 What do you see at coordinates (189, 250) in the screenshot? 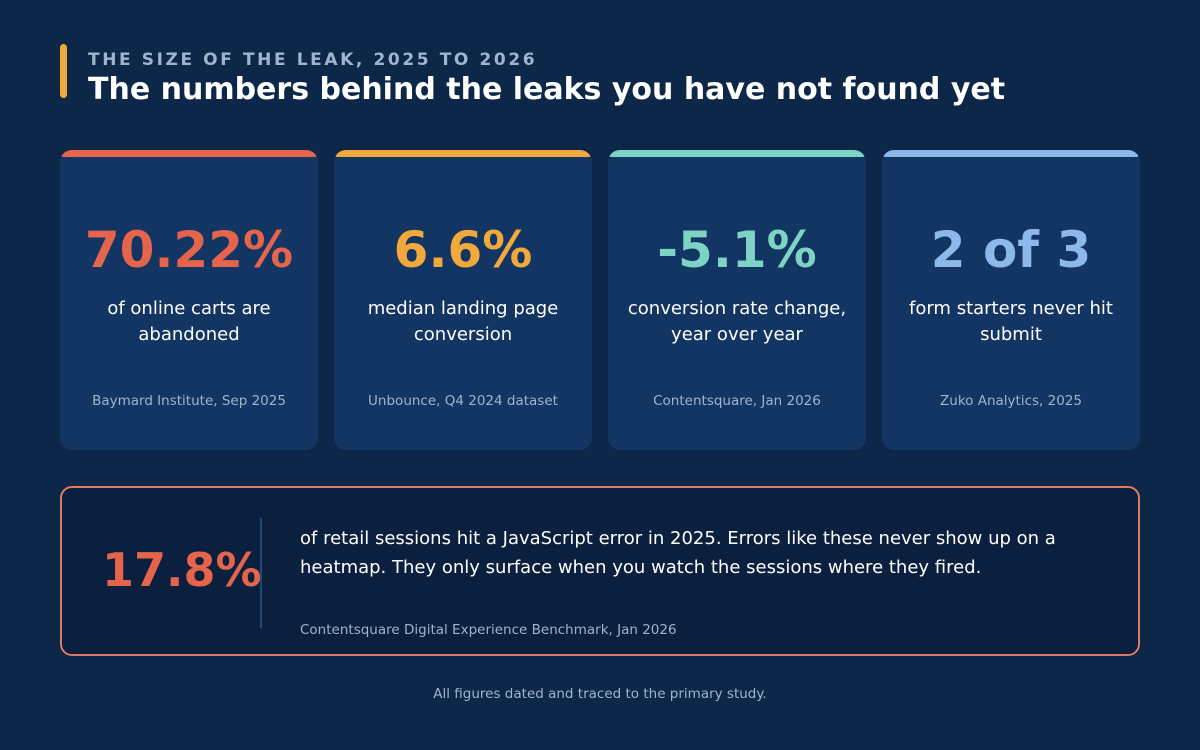
I see `card-stat: 70.22%` at bounding box center [189, 250].